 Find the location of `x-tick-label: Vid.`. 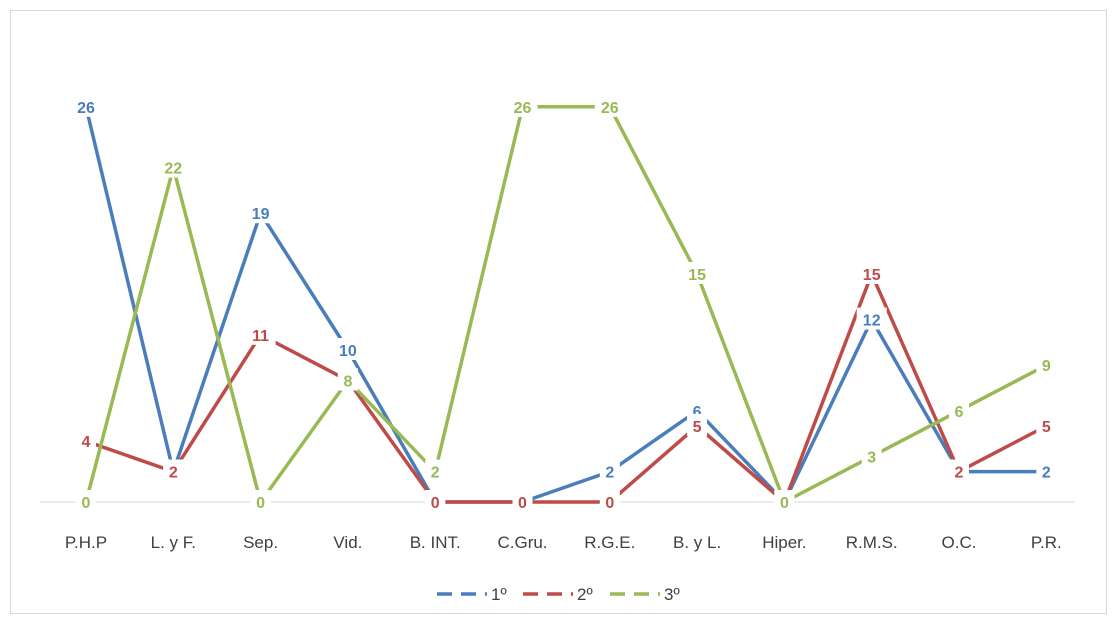

x-tick-label: Vid. is located at coordinates (347, 542).